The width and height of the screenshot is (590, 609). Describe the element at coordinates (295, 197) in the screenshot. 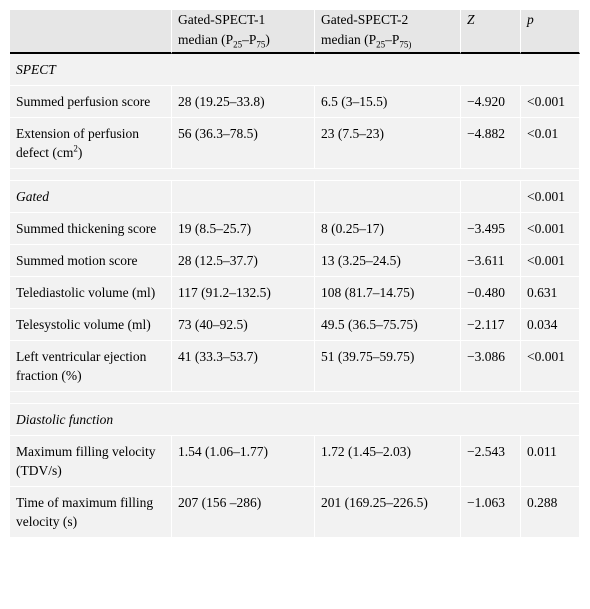

I see `section-row-gated: Gated <0.001` at that location.